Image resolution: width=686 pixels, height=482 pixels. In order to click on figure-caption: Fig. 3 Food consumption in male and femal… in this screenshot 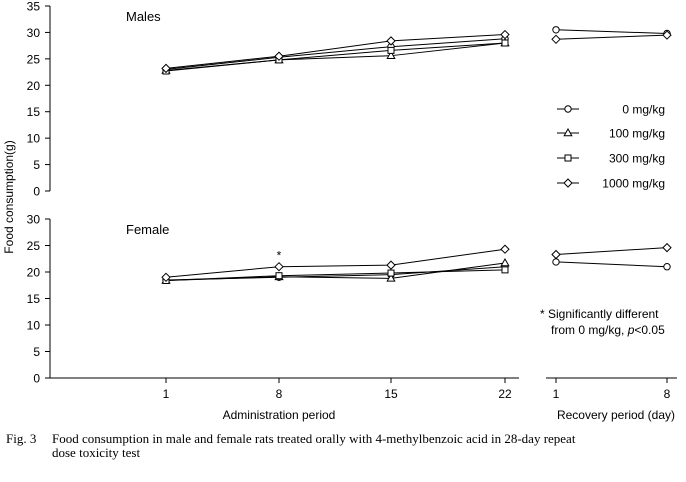, I will do `click(341, 446)`.